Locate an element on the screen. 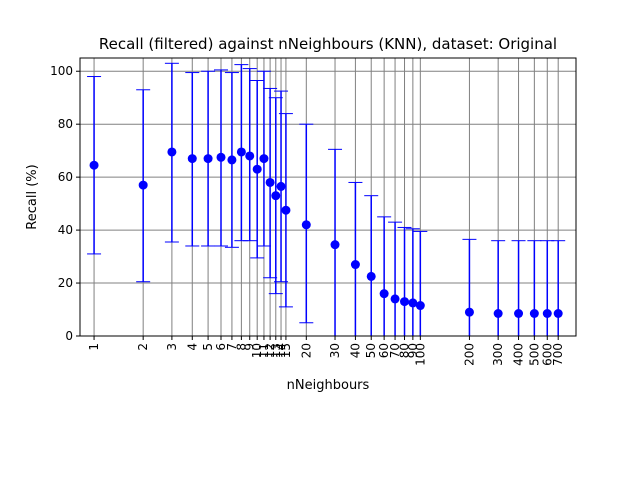 The width and height of the screenshot is (640, 480). x-tick-label: 11 is located at coordinates (264, 350).